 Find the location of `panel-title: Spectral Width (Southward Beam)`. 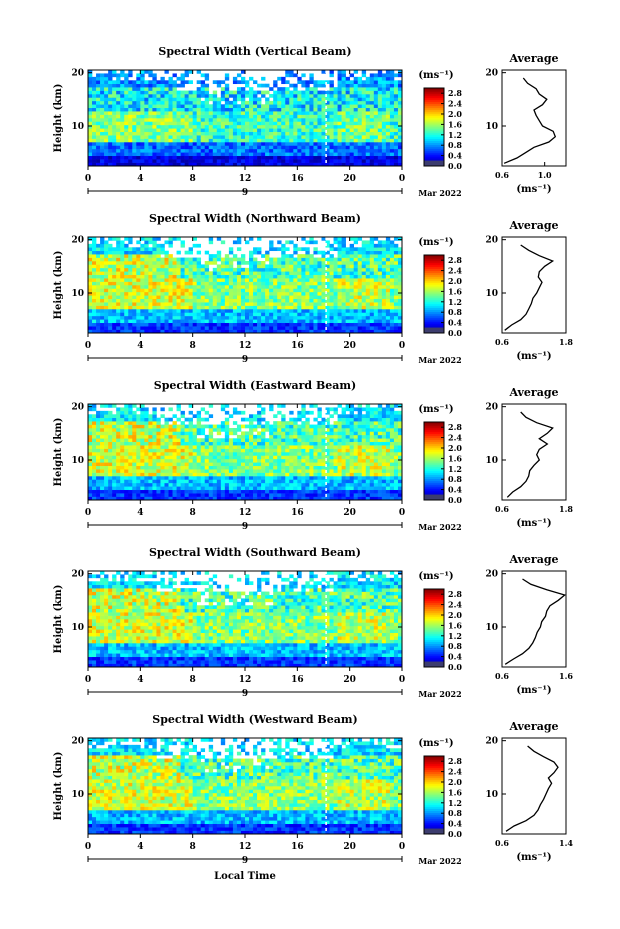

panel-title: Spectral Width (Southward Beam) is located at coordinates (255, 552).